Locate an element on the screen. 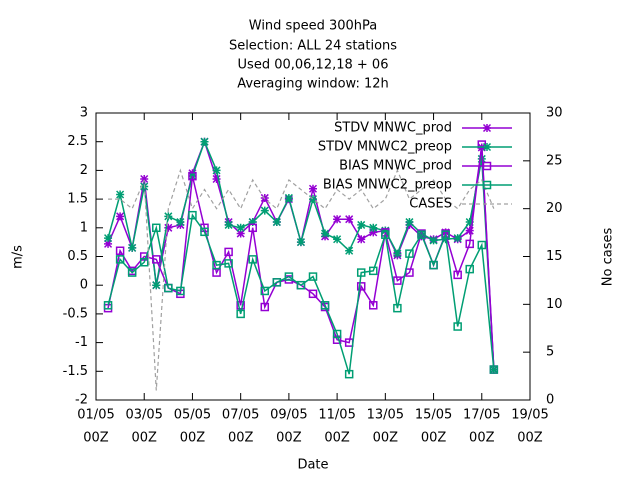 Image resolution: width=640 pixels, height=480 pixels. legend-label: STDV MNWC_prod is located at coordinates (393, 128).